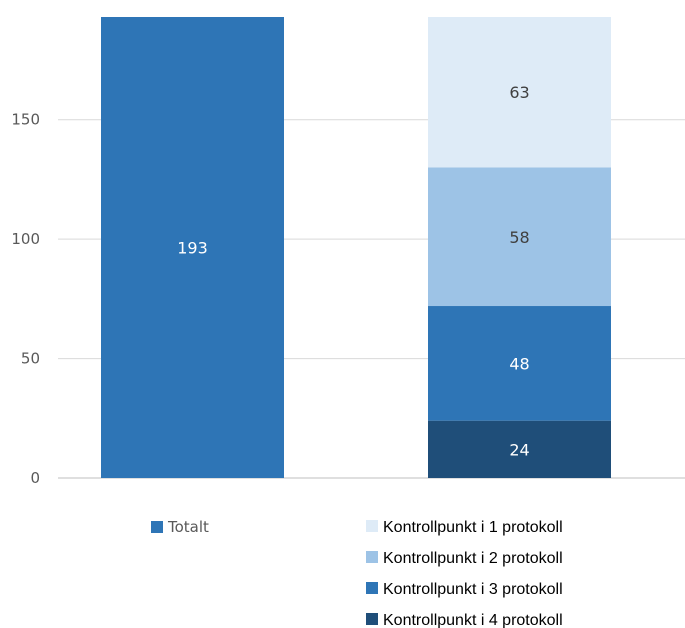 The image size is (685, 628). What do you see at coordinates (25, 299) in the screenshot?
I see `y-axis-ticks: 0 50 100 150` at bounding box center [25, 299].